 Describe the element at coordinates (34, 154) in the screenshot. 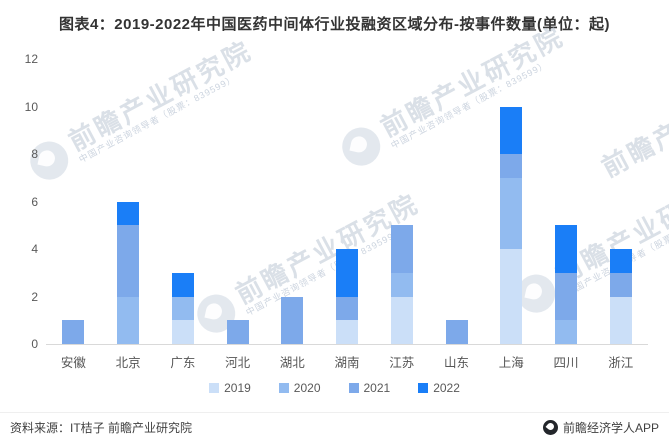

I see `y-tick-label: 8` at that location.